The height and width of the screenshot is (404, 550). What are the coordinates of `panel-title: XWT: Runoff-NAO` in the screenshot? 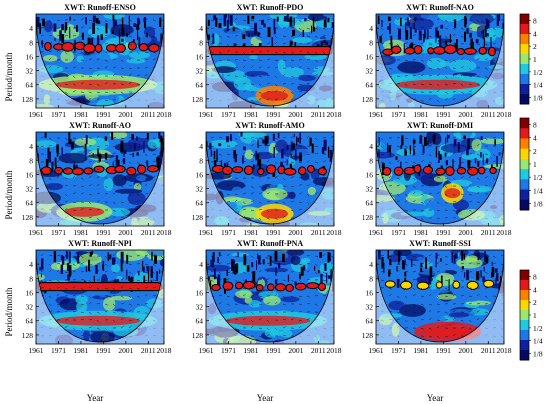 It's located at (440, 7).